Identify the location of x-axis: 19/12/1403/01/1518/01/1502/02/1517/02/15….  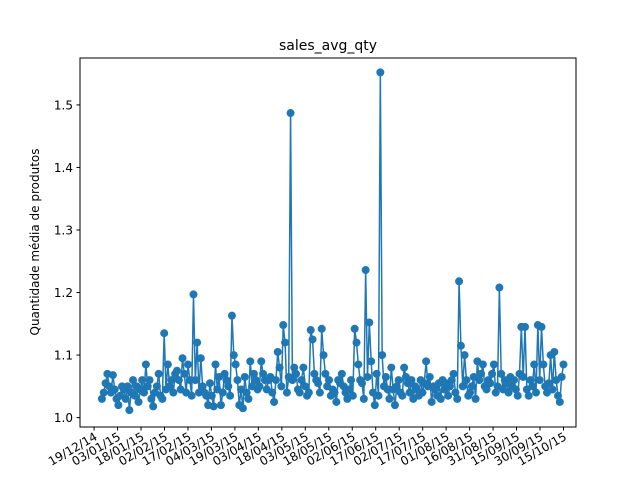
(307, 448).